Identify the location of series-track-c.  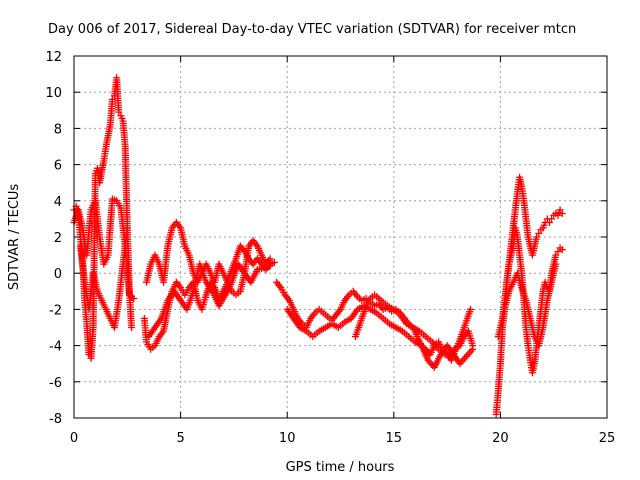
(103, 277).